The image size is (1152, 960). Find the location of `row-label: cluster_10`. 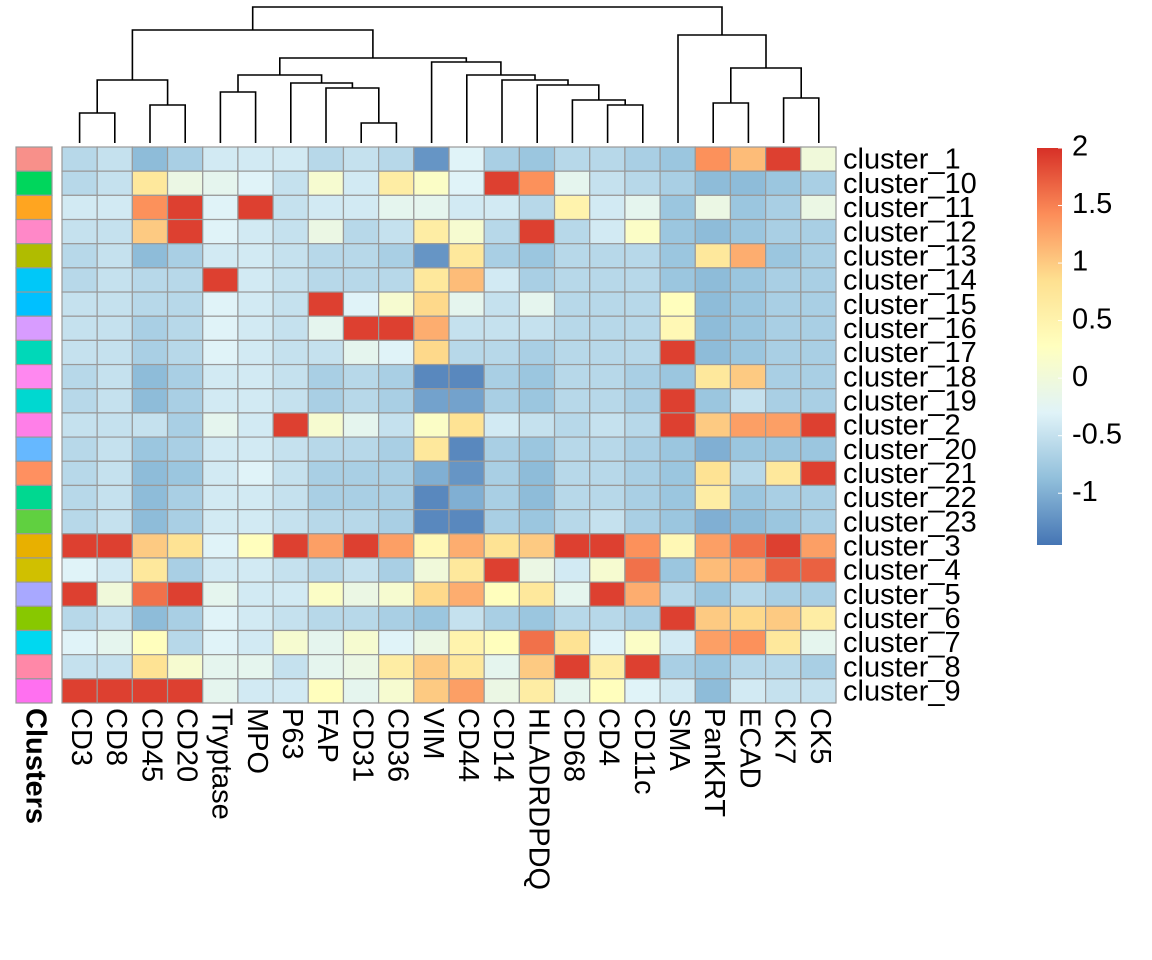

row-label: cluster_10 is located at coordinates (910, 184).